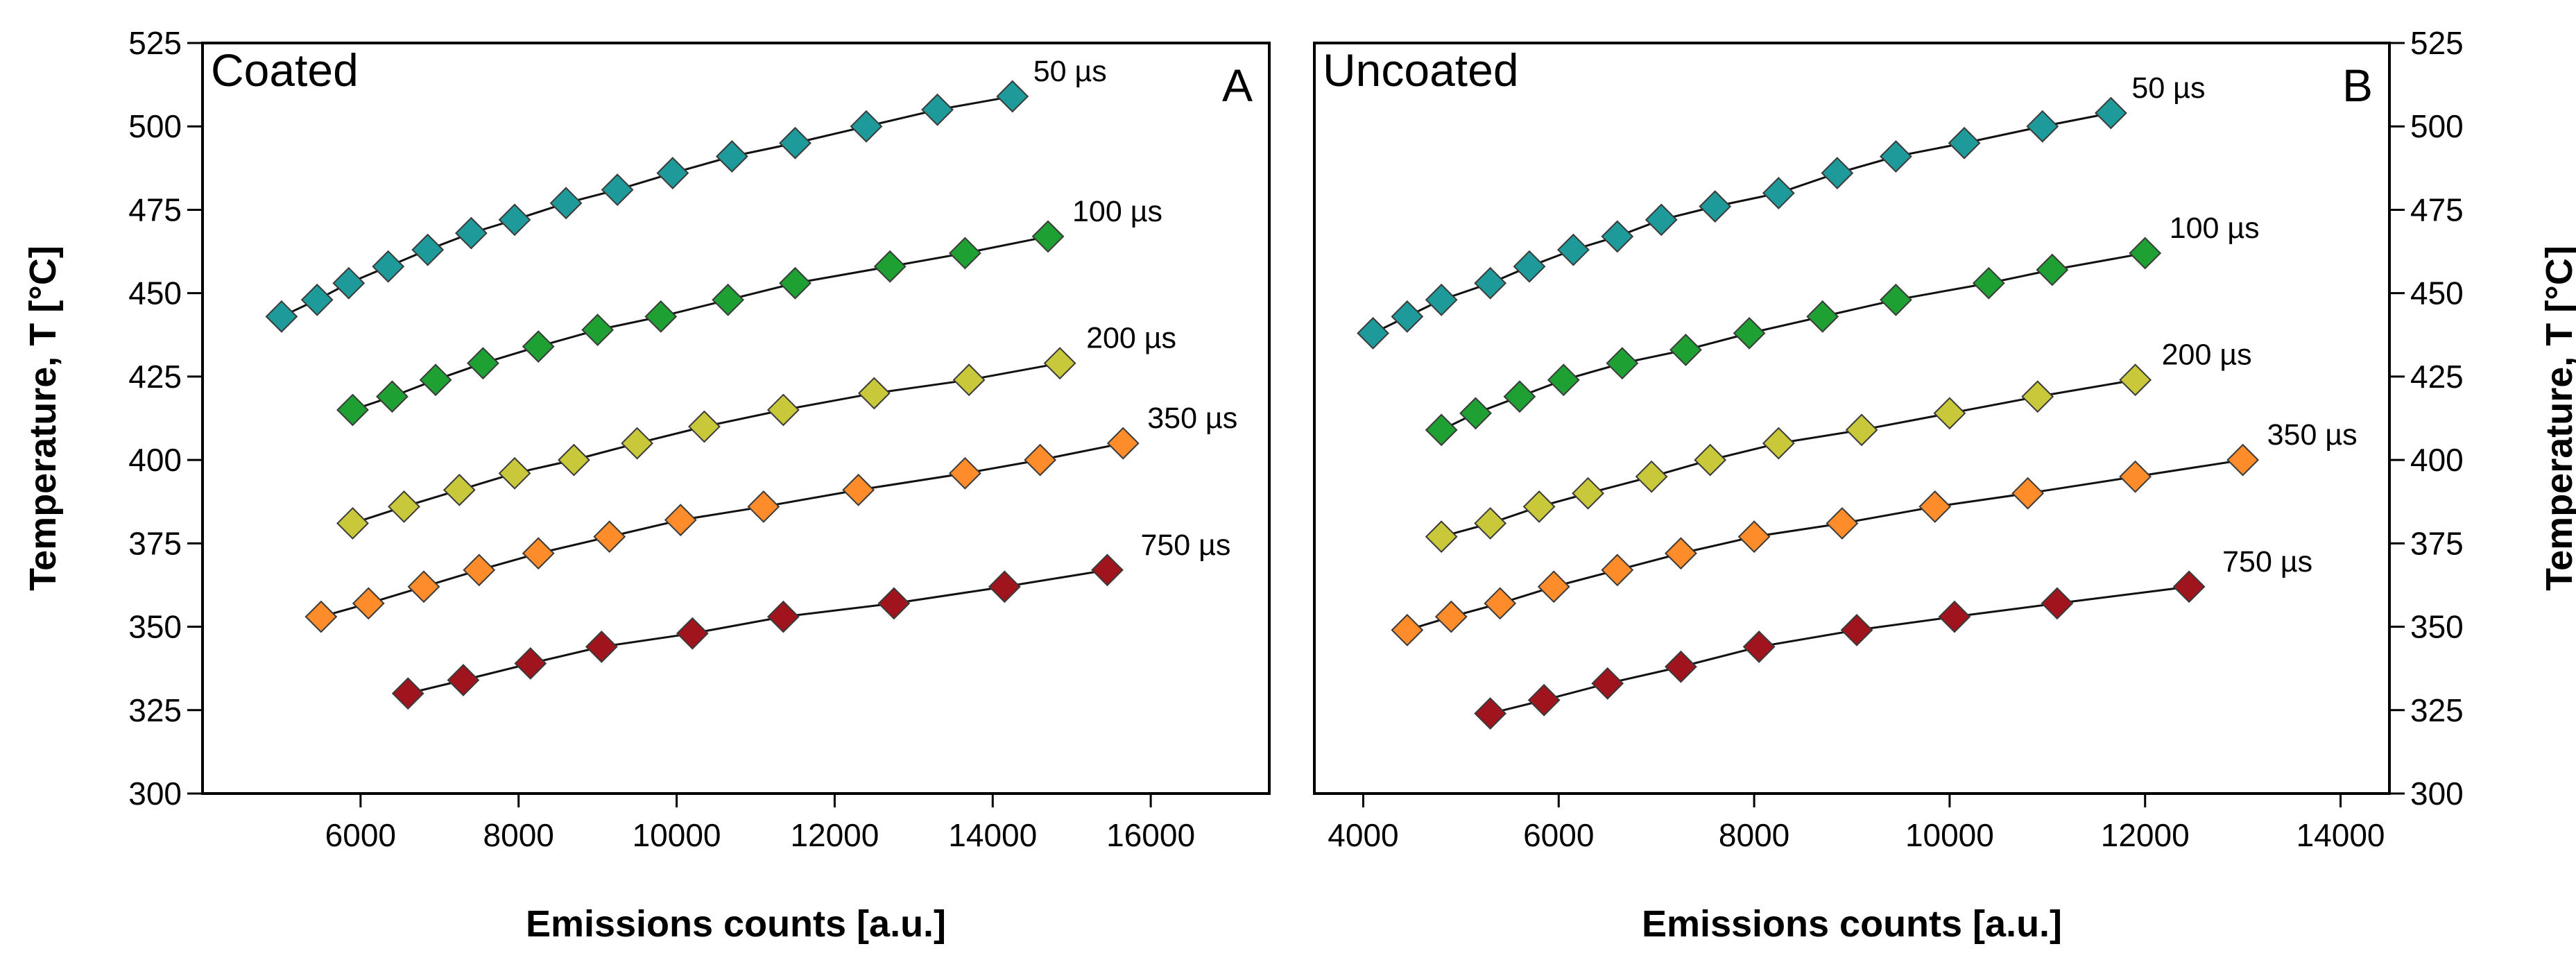 The height and width of the screenshot is (960, 2576). What do you see at coordinates (1363, 835) in the screenshot?
I see `x-tick-label: 4000` at bounding box center [1363, 835].